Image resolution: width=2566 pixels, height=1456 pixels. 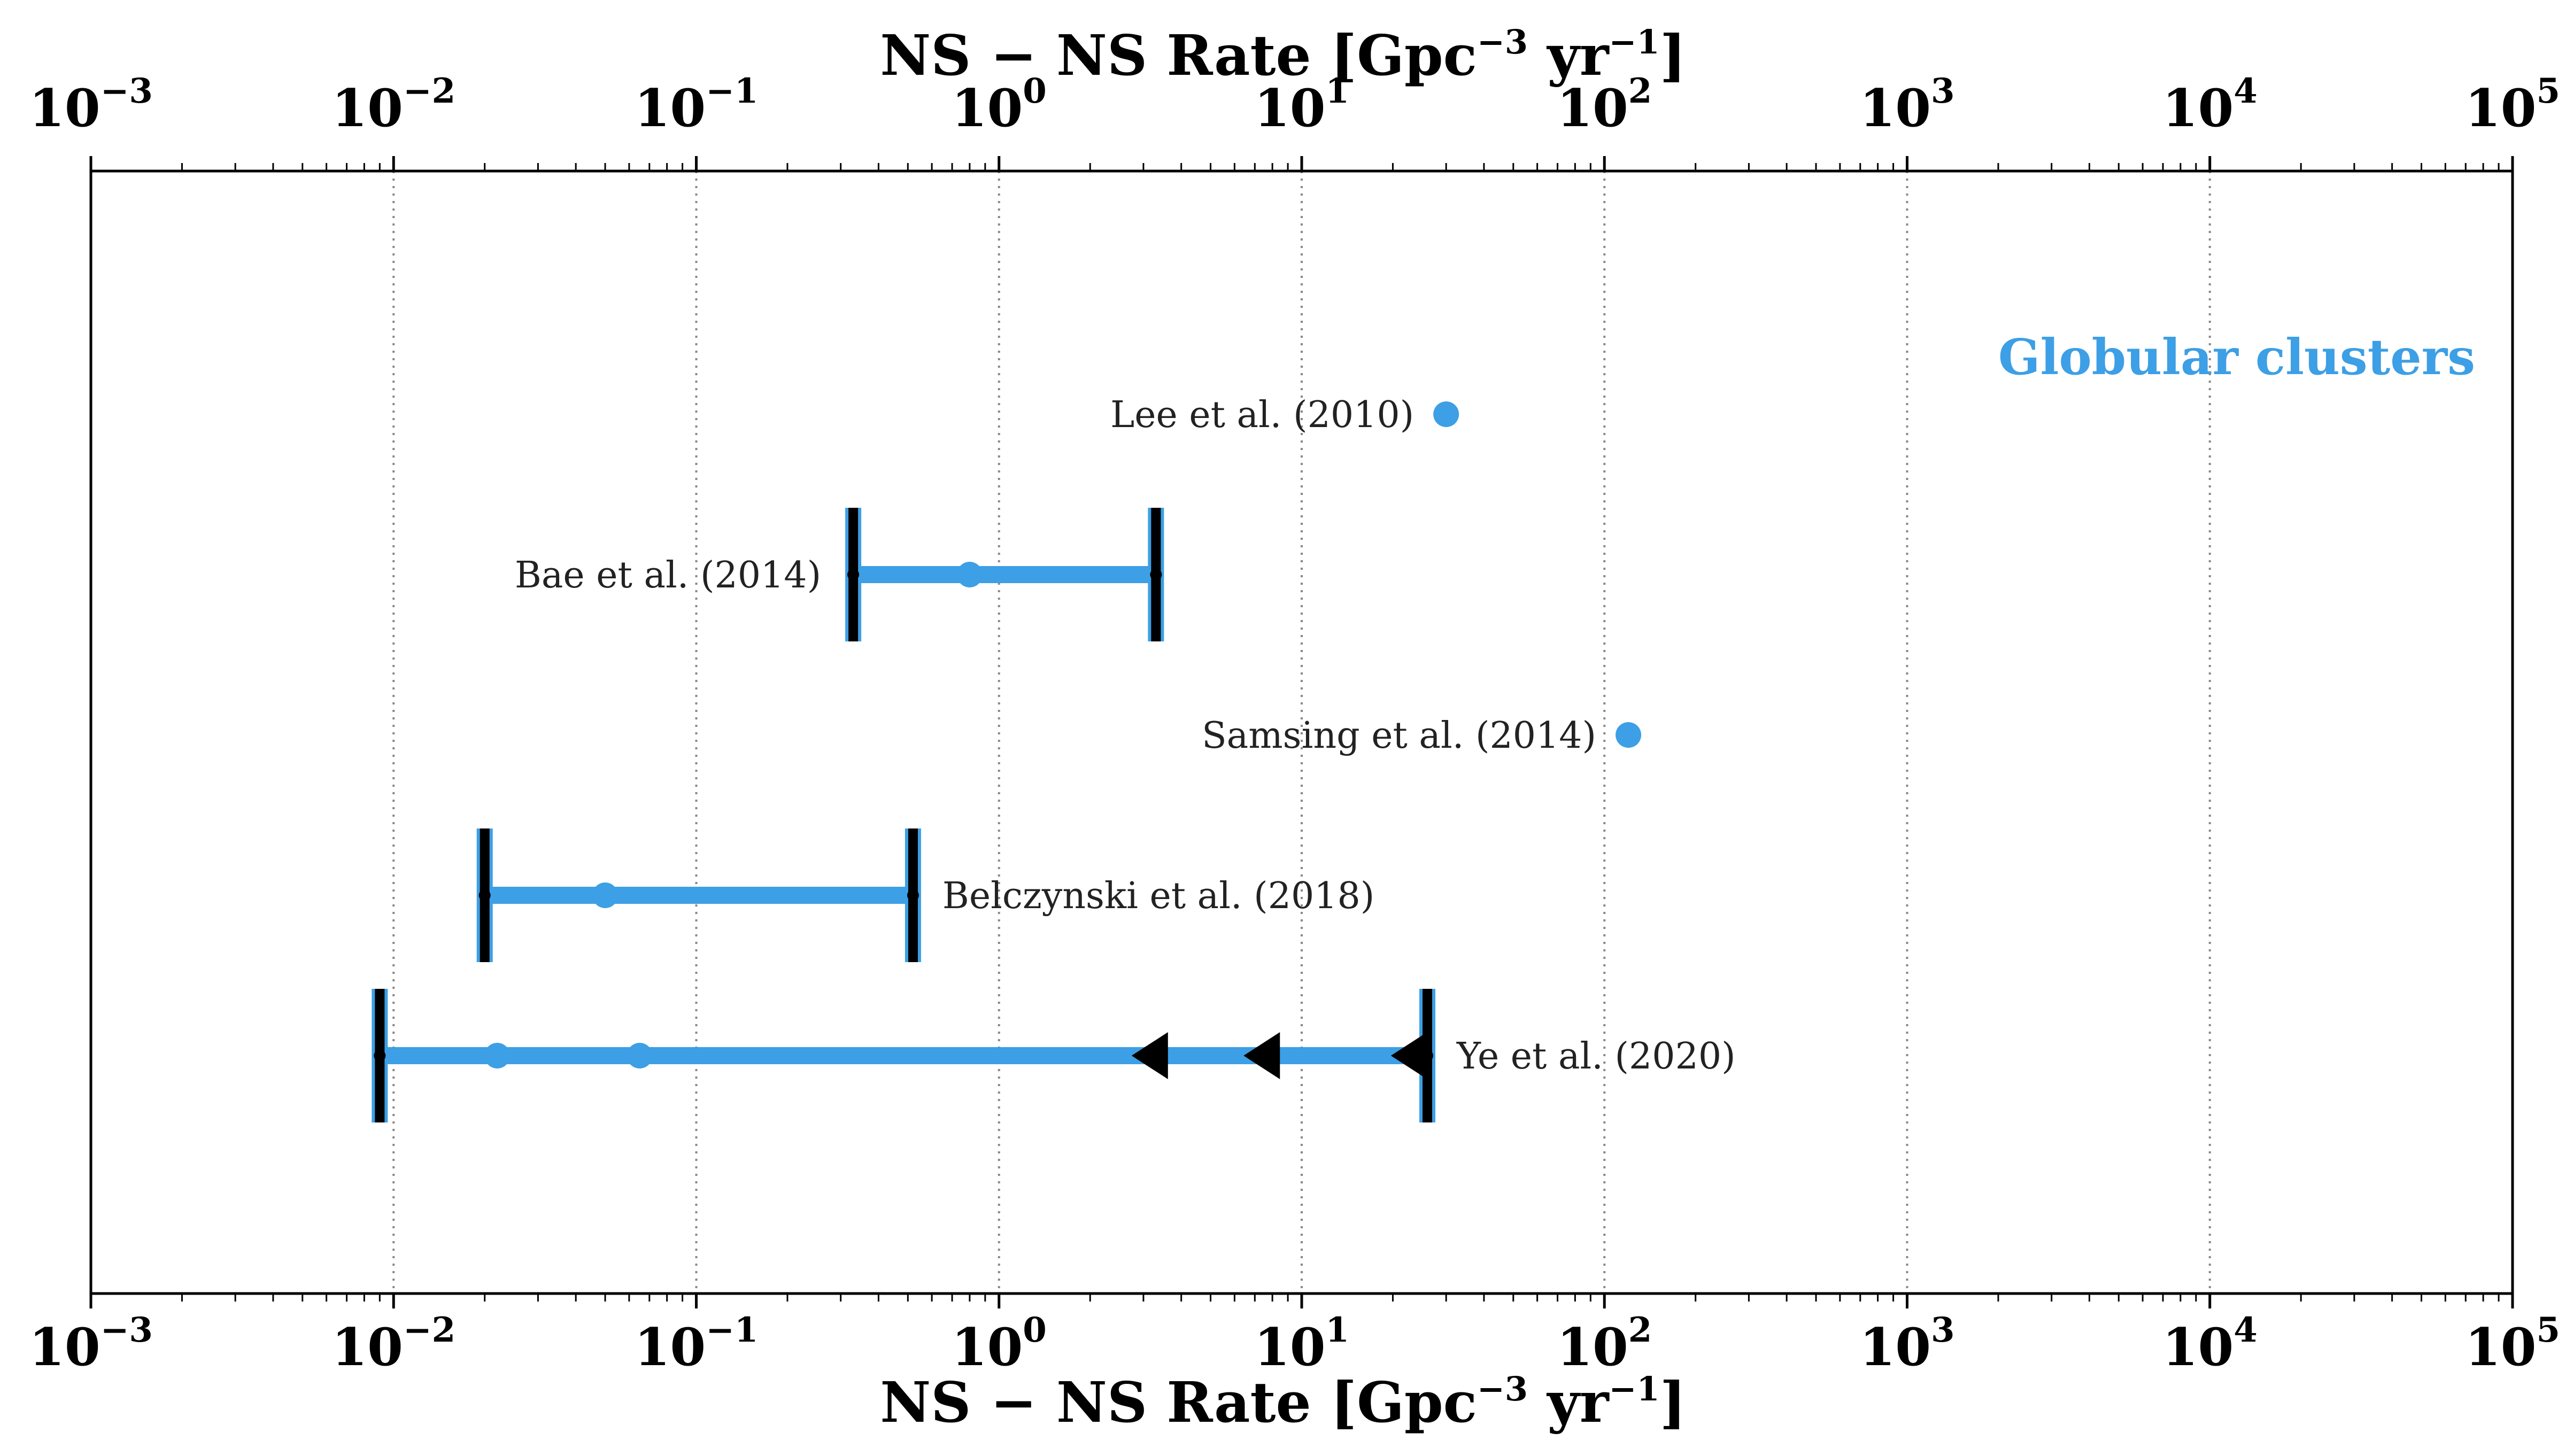 What do you see at coordinates (91, 1344) in the screenshot?
I see `tick-label-bottom: 10⁻³` at bounding box center [91, 1344].